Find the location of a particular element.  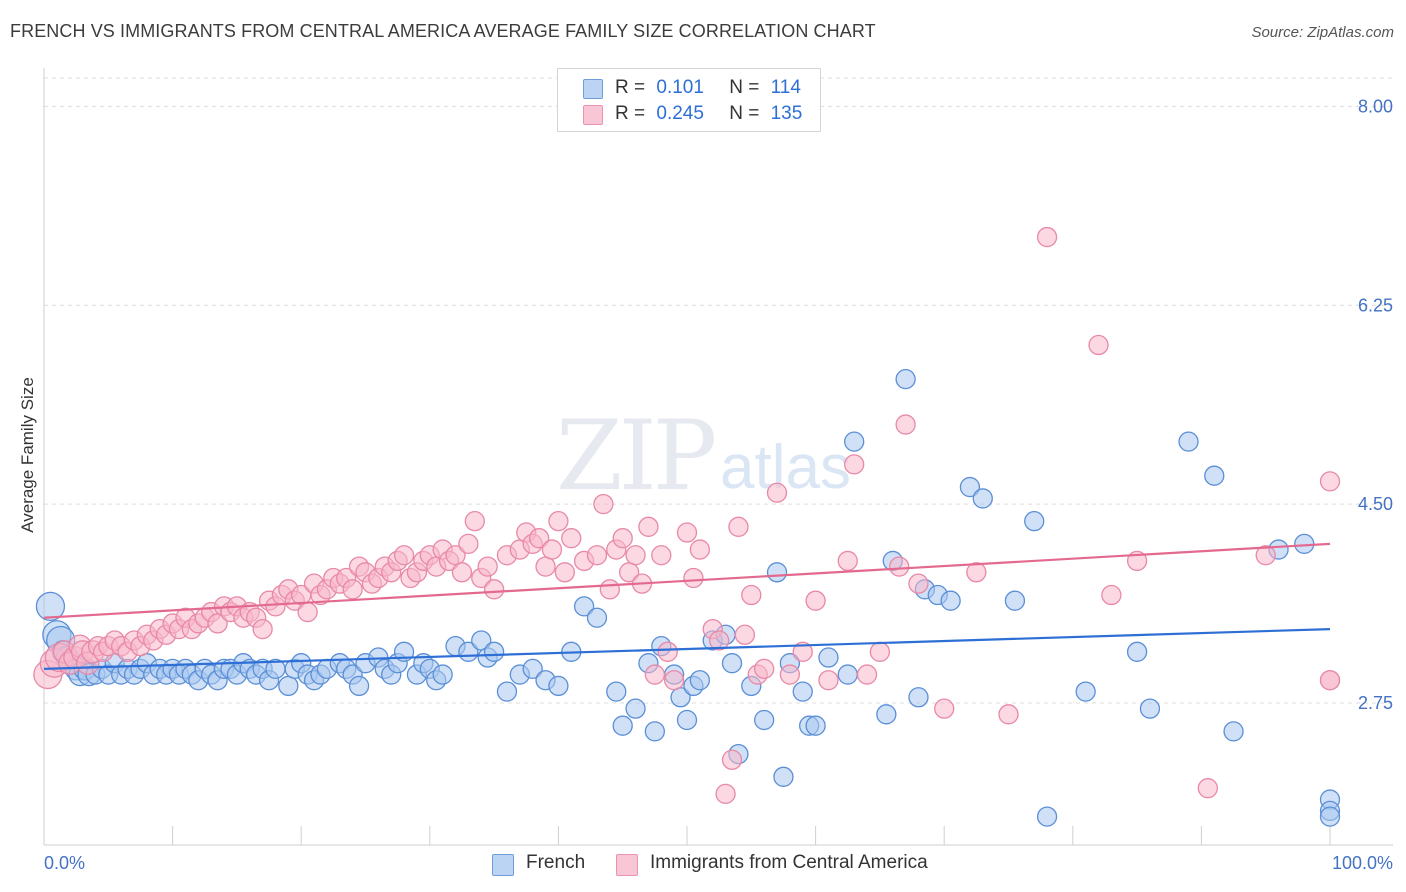

watermark-zip: ZIP is located at coordinates (636, 456).